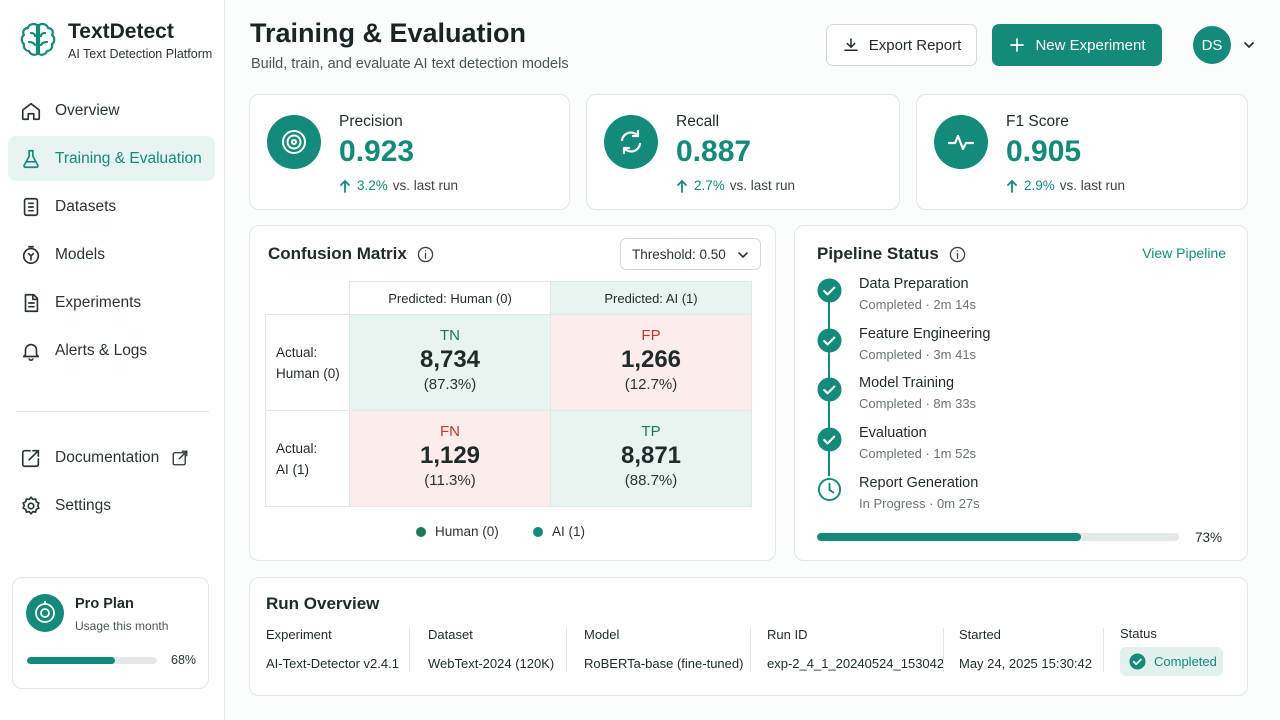 This screenshot has height=720, width=1280. Describe the element at coordinates (450, 335) in the screenshot. I see `cell-abbr: TN` at that location.